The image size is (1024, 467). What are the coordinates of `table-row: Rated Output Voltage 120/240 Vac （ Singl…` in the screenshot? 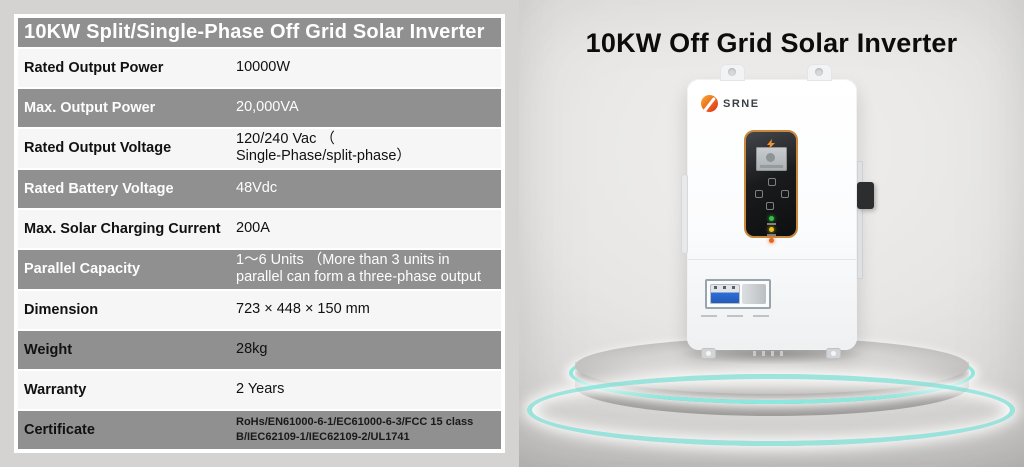 It's located at (259, 148).